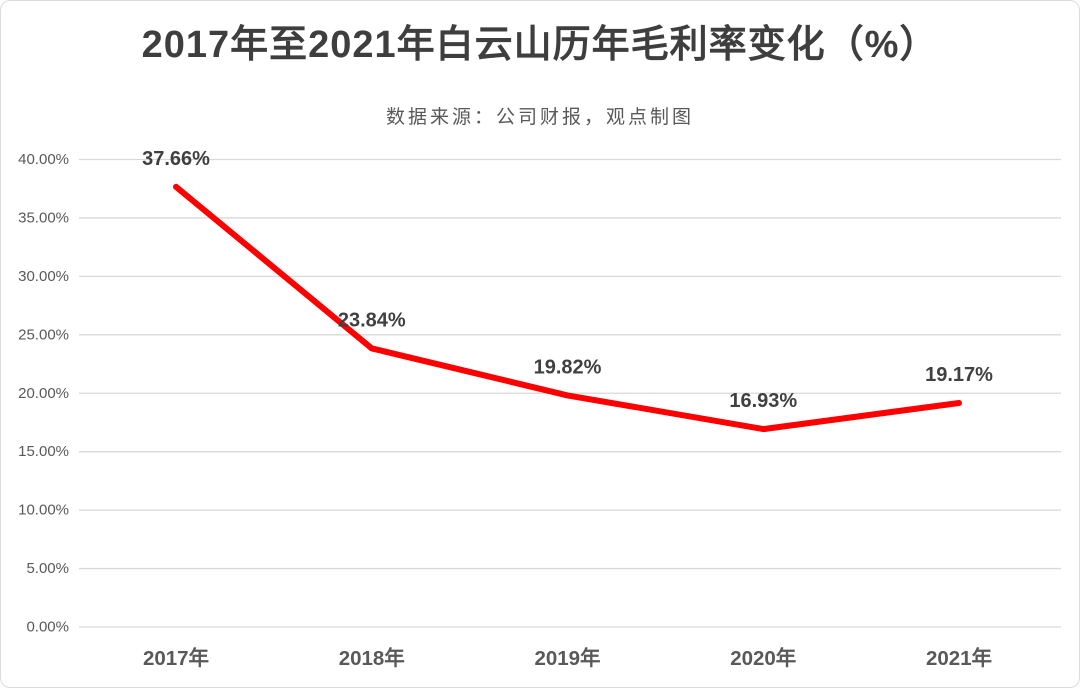  Describe the element at coordinates (176, 159) in the screenshot. I see `data-point-label: 37.66%` at that location.